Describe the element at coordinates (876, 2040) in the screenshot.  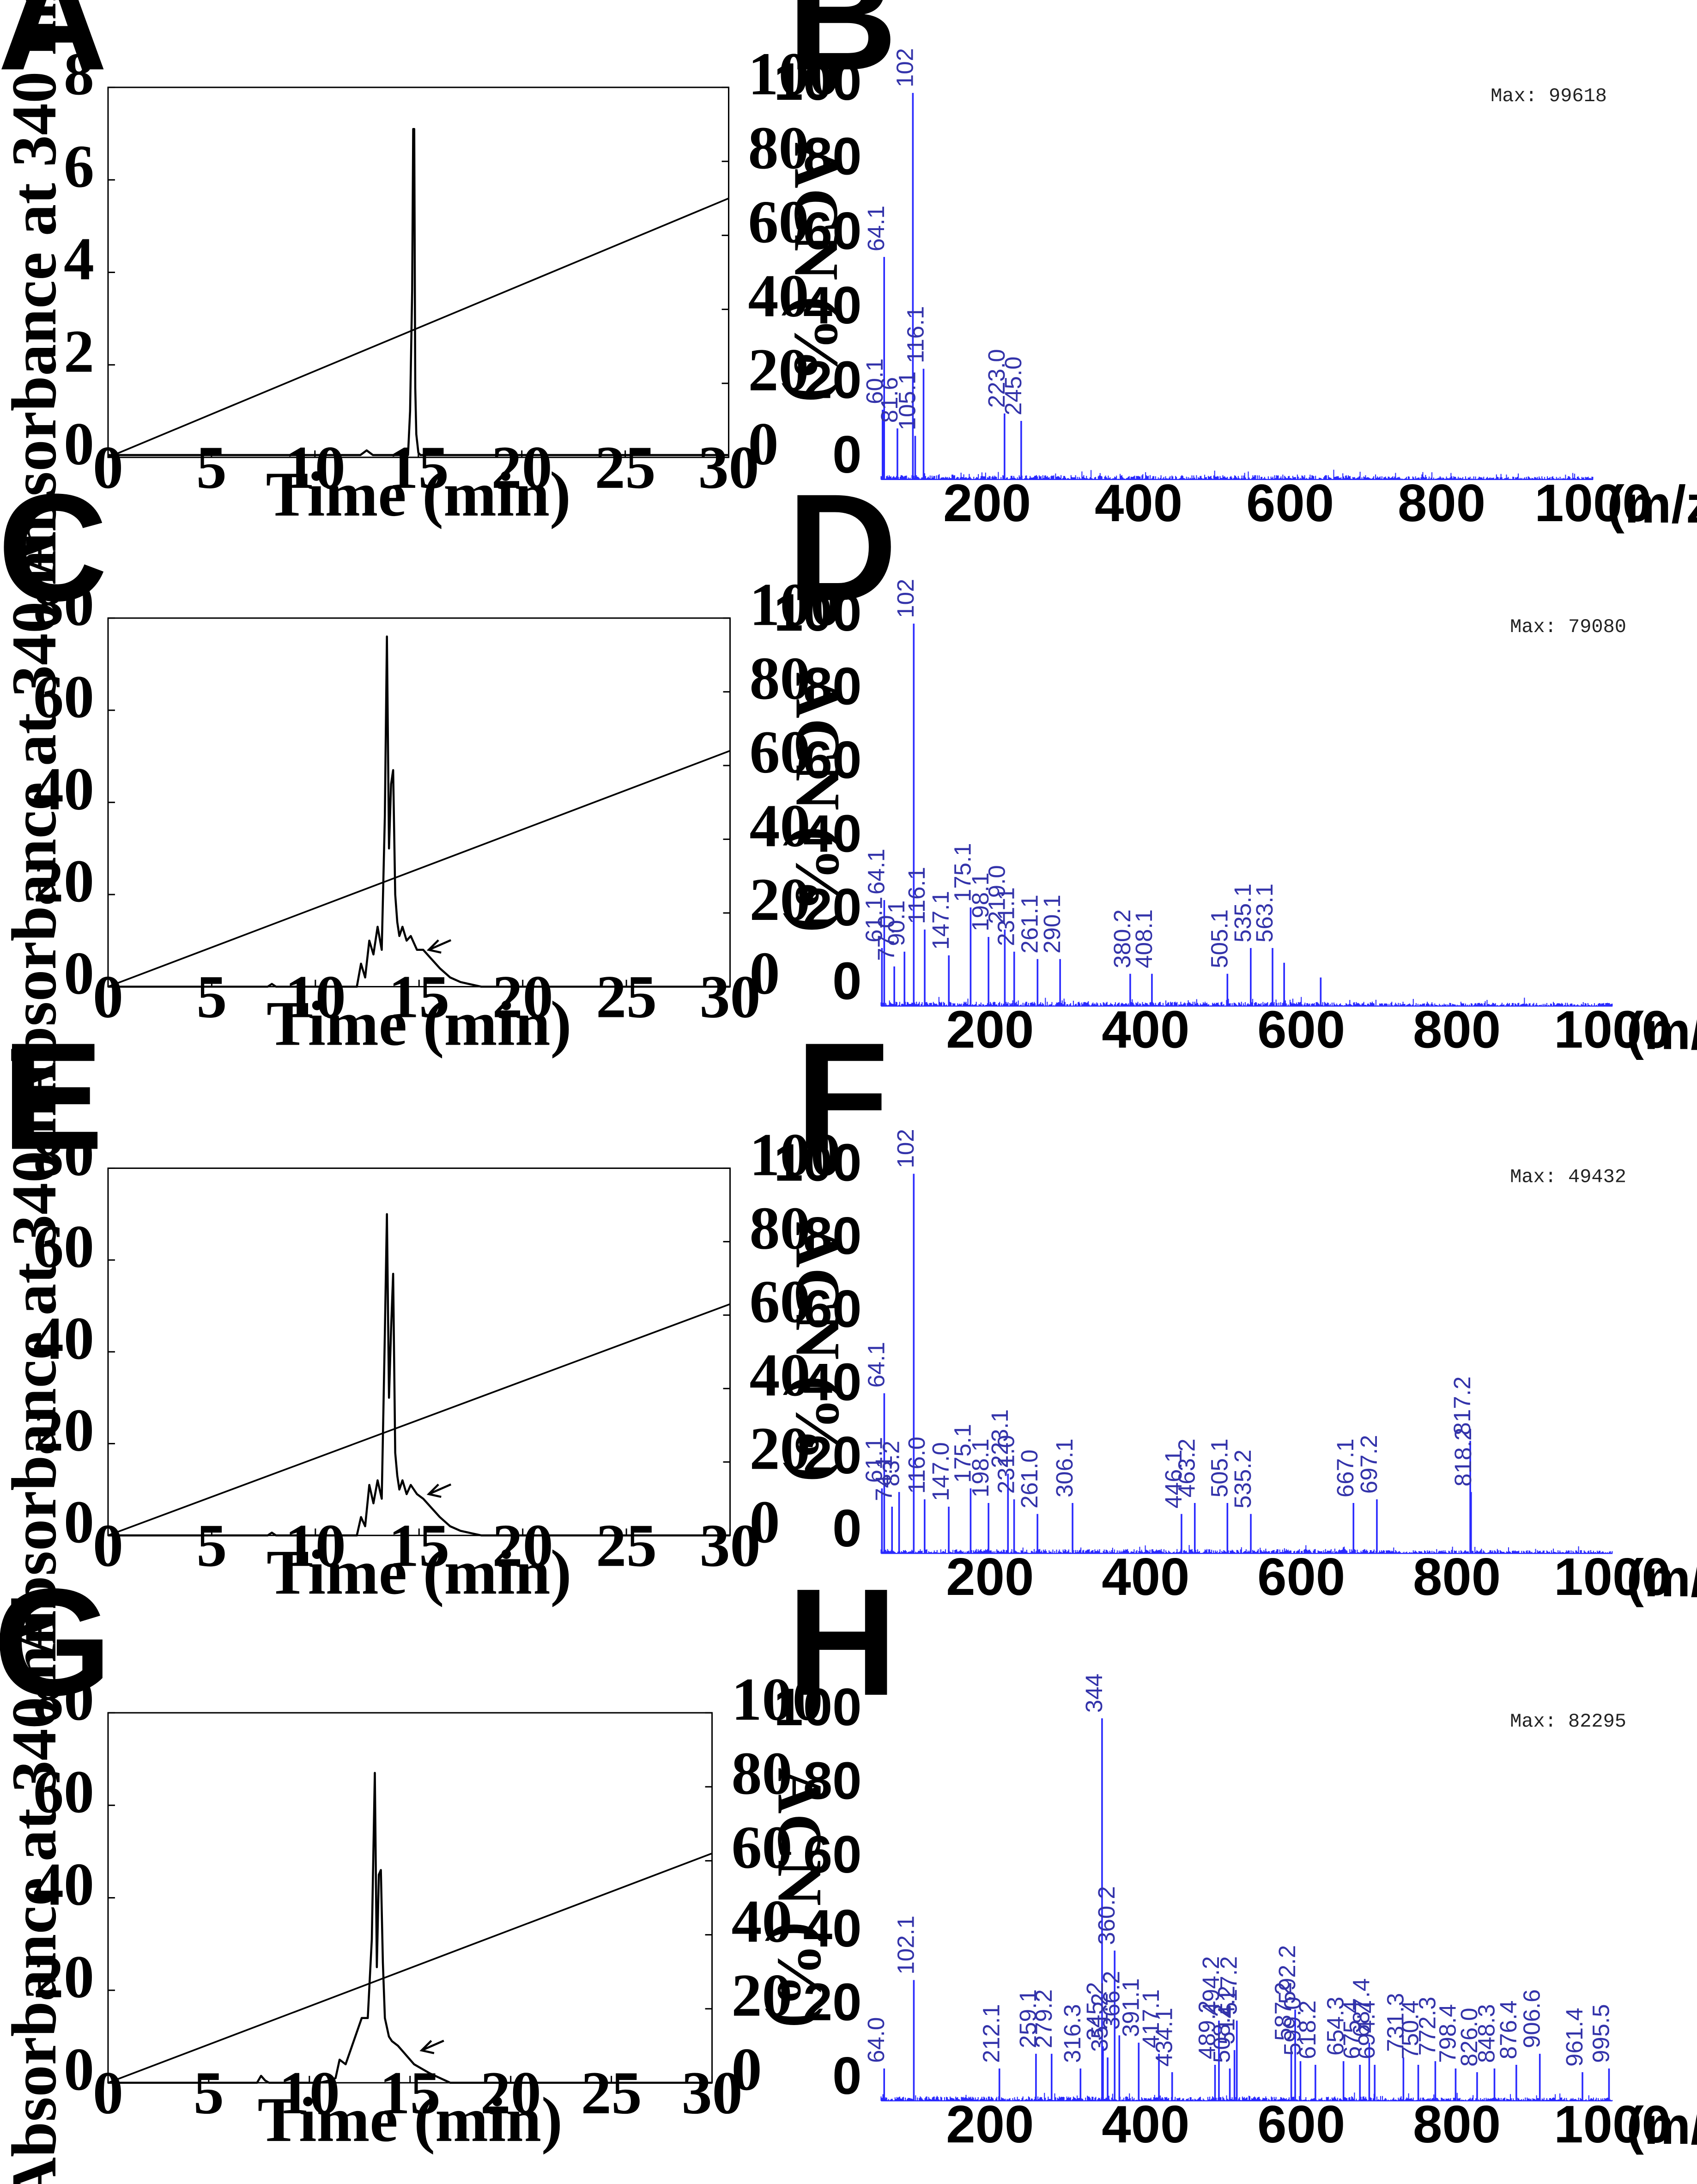
I see `peak-label: 64.0` at that location.